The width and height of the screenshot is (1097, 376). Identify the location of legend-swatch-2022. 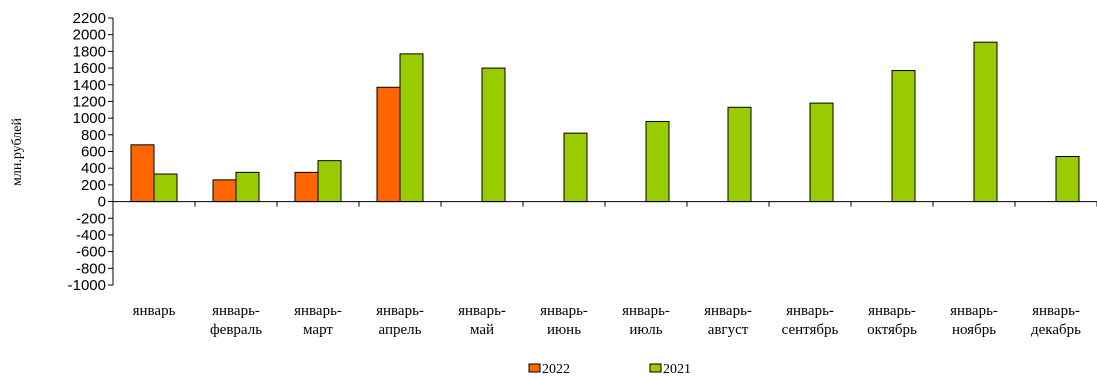
(534, 368).